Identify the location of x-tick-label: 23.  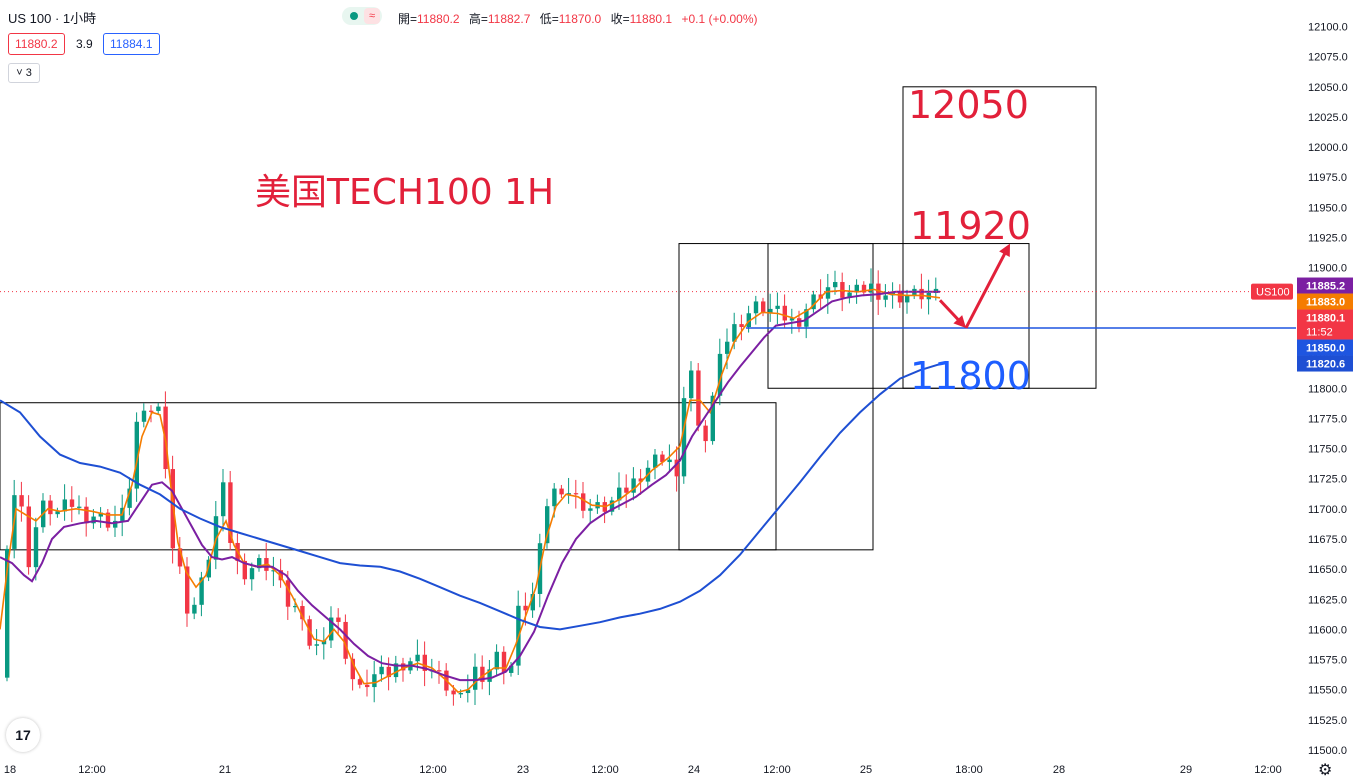
(523, 770).